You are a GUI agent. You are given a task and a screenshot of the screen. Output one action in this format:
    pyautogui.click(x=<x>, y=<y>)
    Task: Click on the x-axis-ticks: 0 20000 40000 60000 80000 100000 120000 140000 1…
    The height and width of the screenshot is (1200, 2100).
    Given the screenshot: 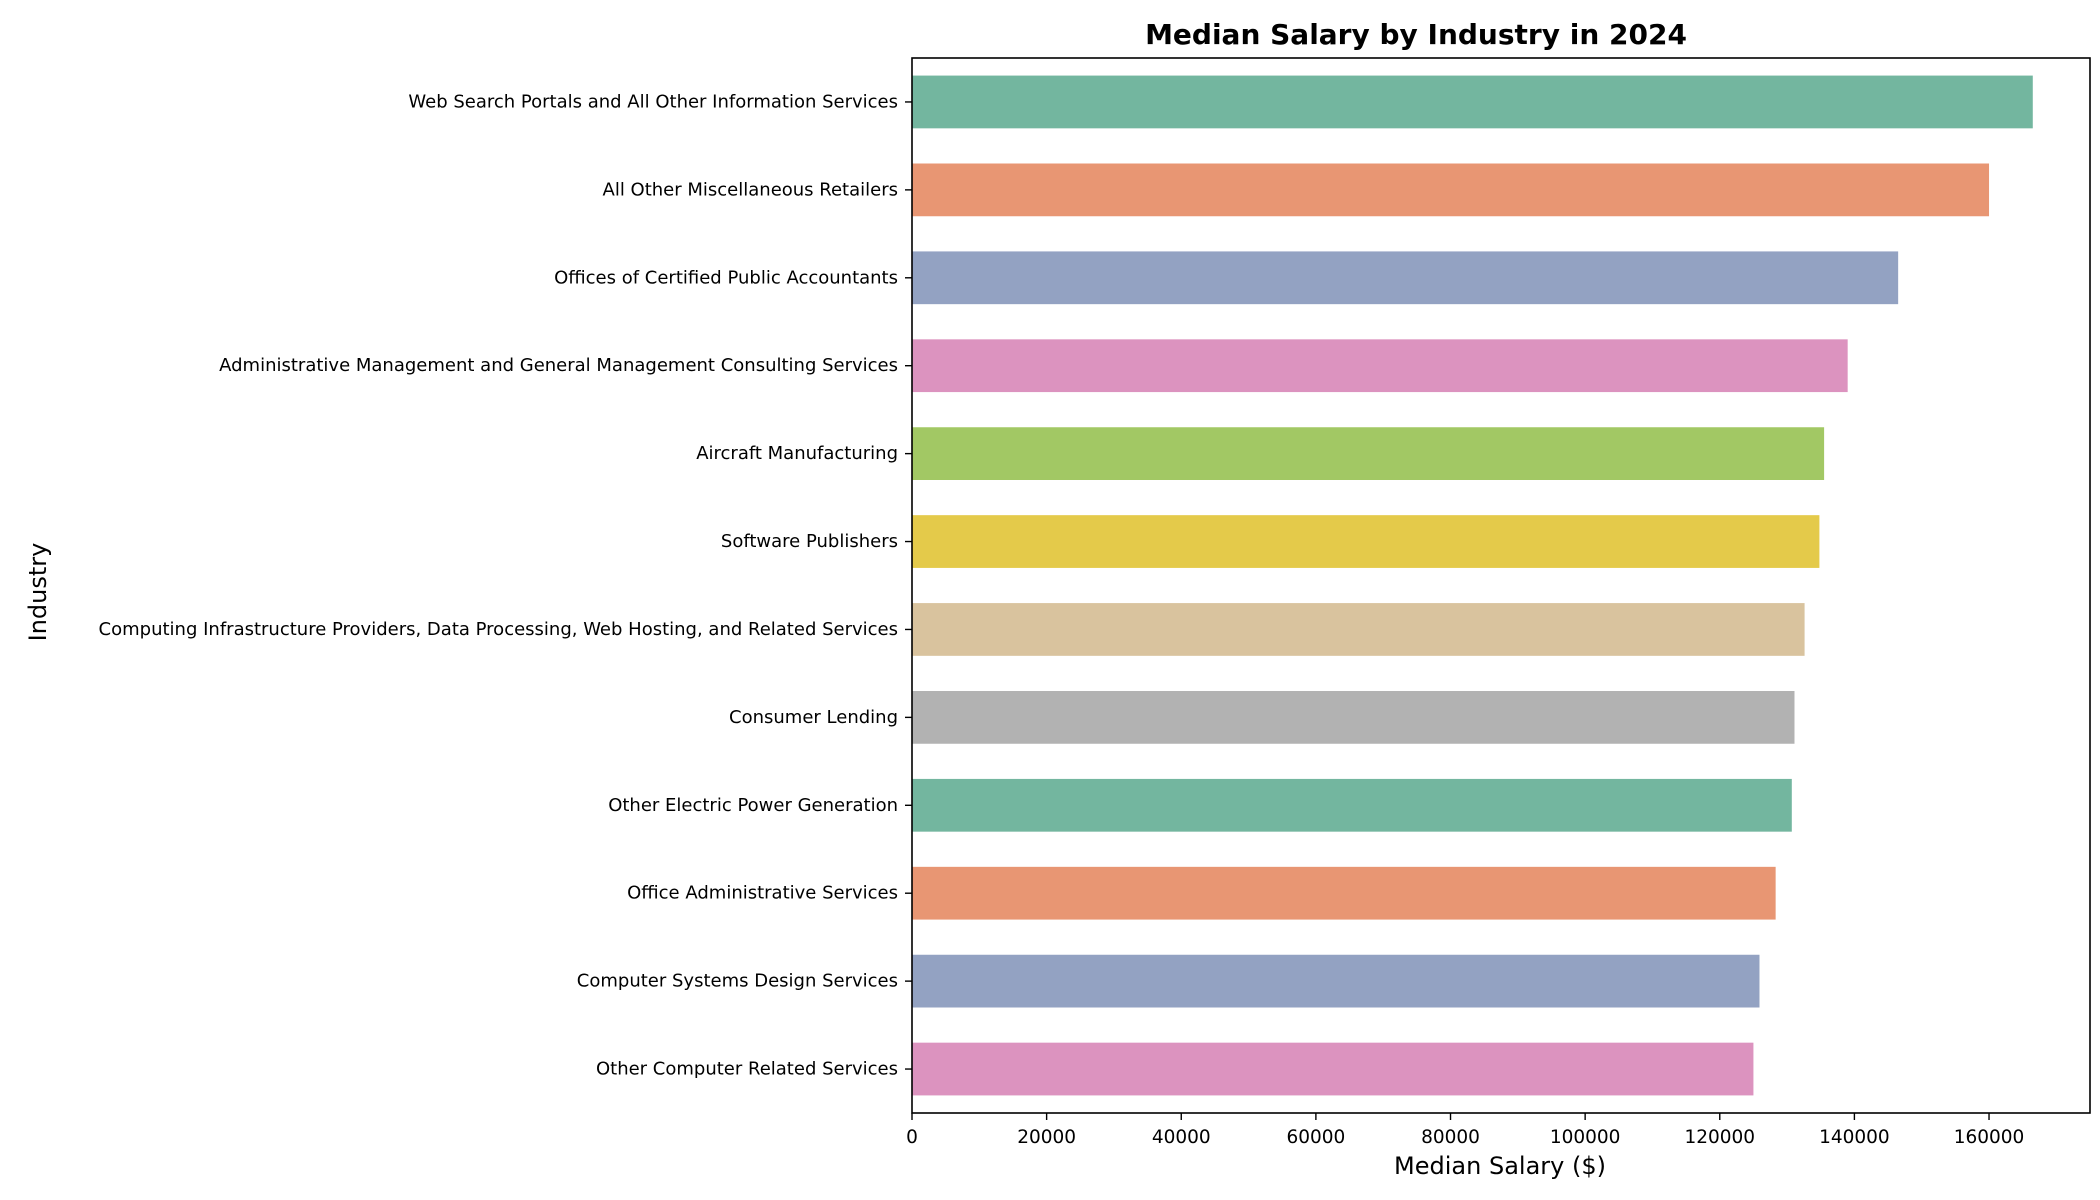 What is the action you would take?
    pyautogui.click(x=1465, y=1130)
    